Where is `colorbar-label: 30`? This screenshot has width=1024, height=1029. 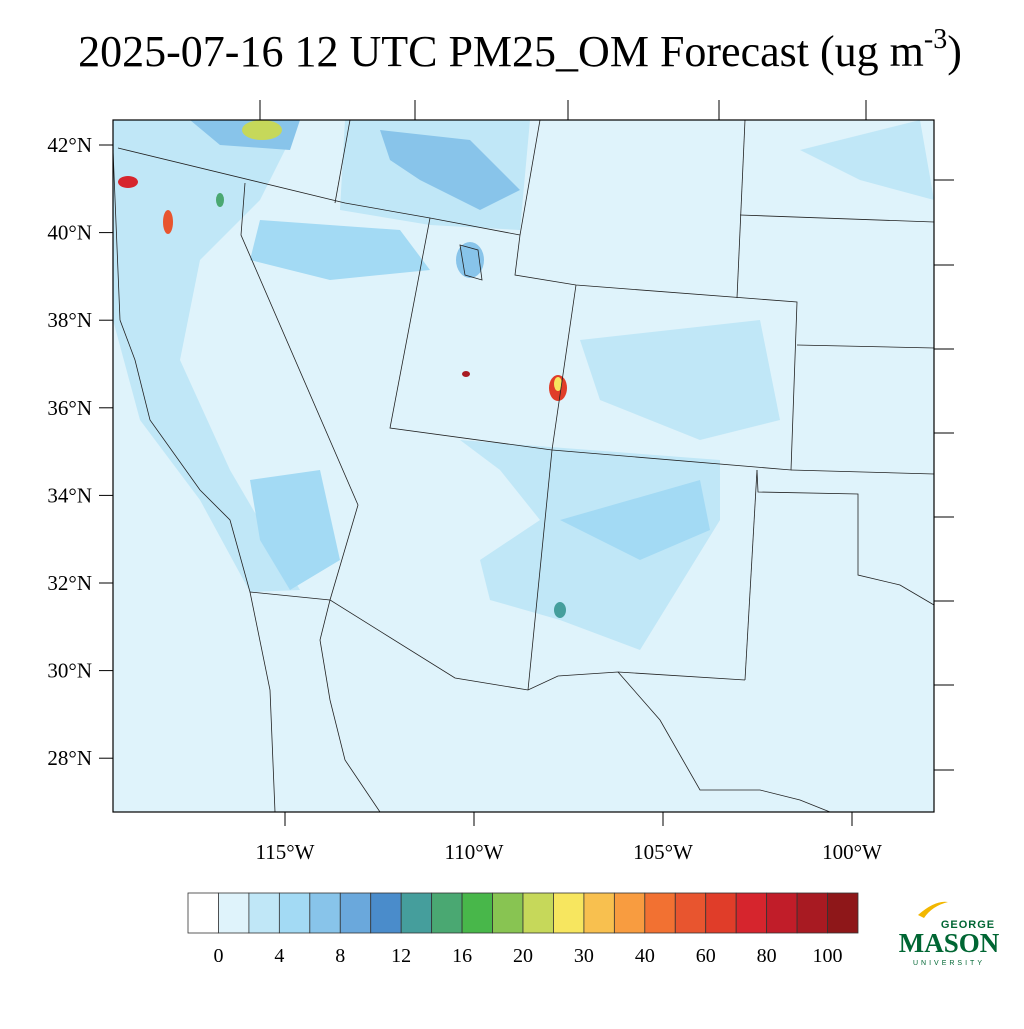
colorbar-label: 30 is located at coordinates (584, 956).